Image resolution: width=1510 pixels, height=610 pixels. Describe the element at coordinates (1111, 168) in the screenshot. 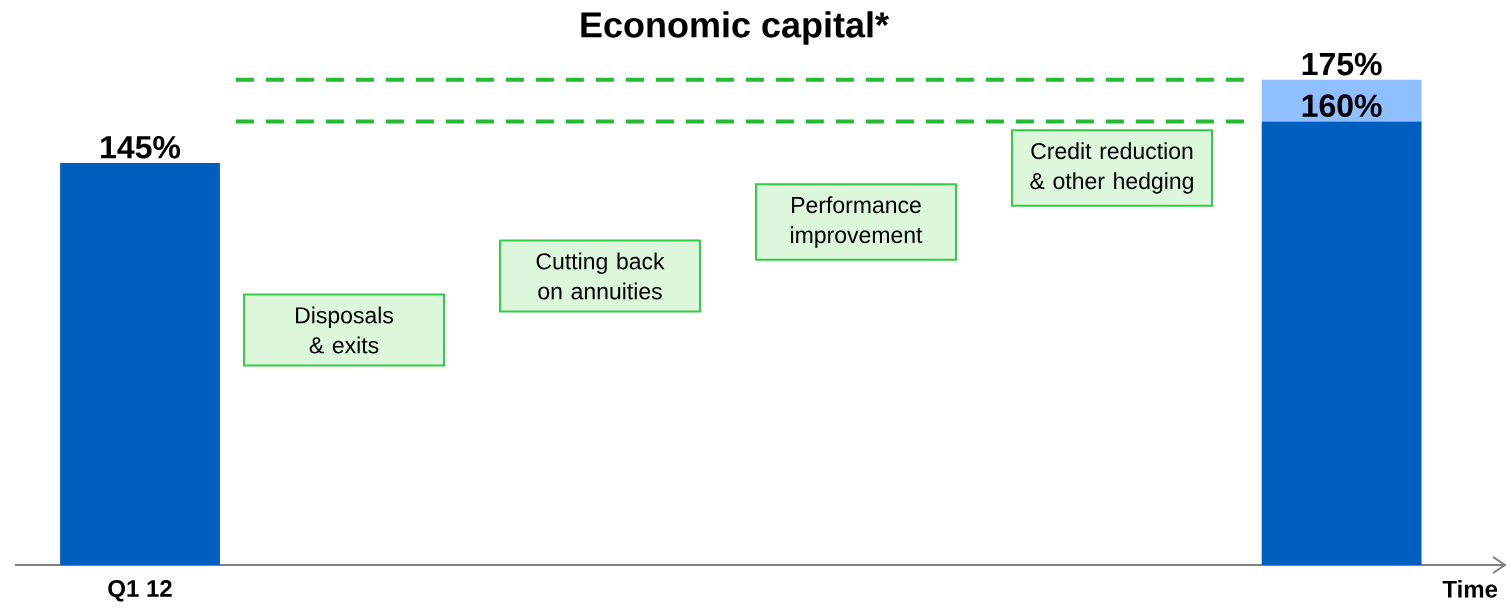

I see `annotation: Credit reduction & other hedging` at that location.